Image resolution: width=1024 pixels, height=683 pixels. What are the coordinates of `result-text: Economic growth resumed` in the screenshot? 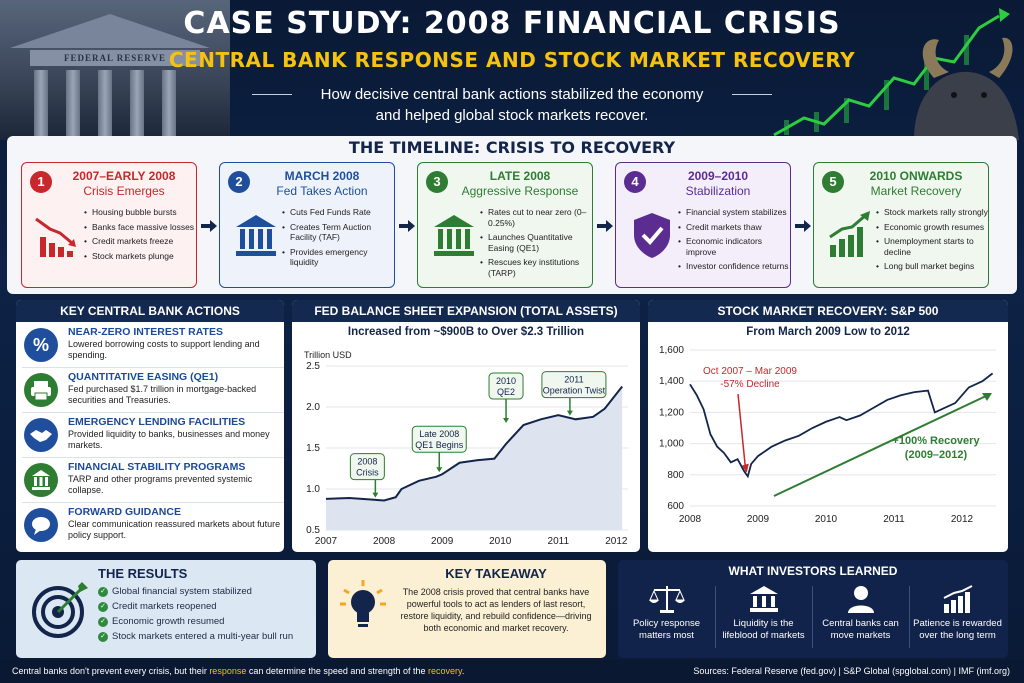 It's located at (168, 621).